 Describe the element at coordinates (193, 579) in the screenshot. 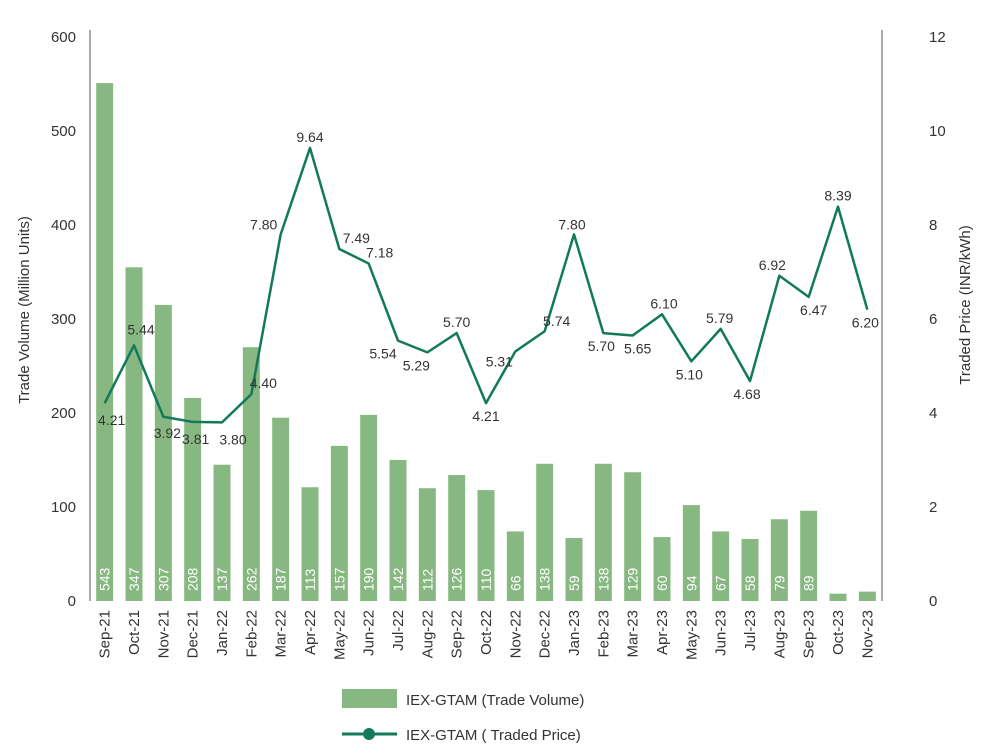

I see `bar-value-label: 208` at that location.